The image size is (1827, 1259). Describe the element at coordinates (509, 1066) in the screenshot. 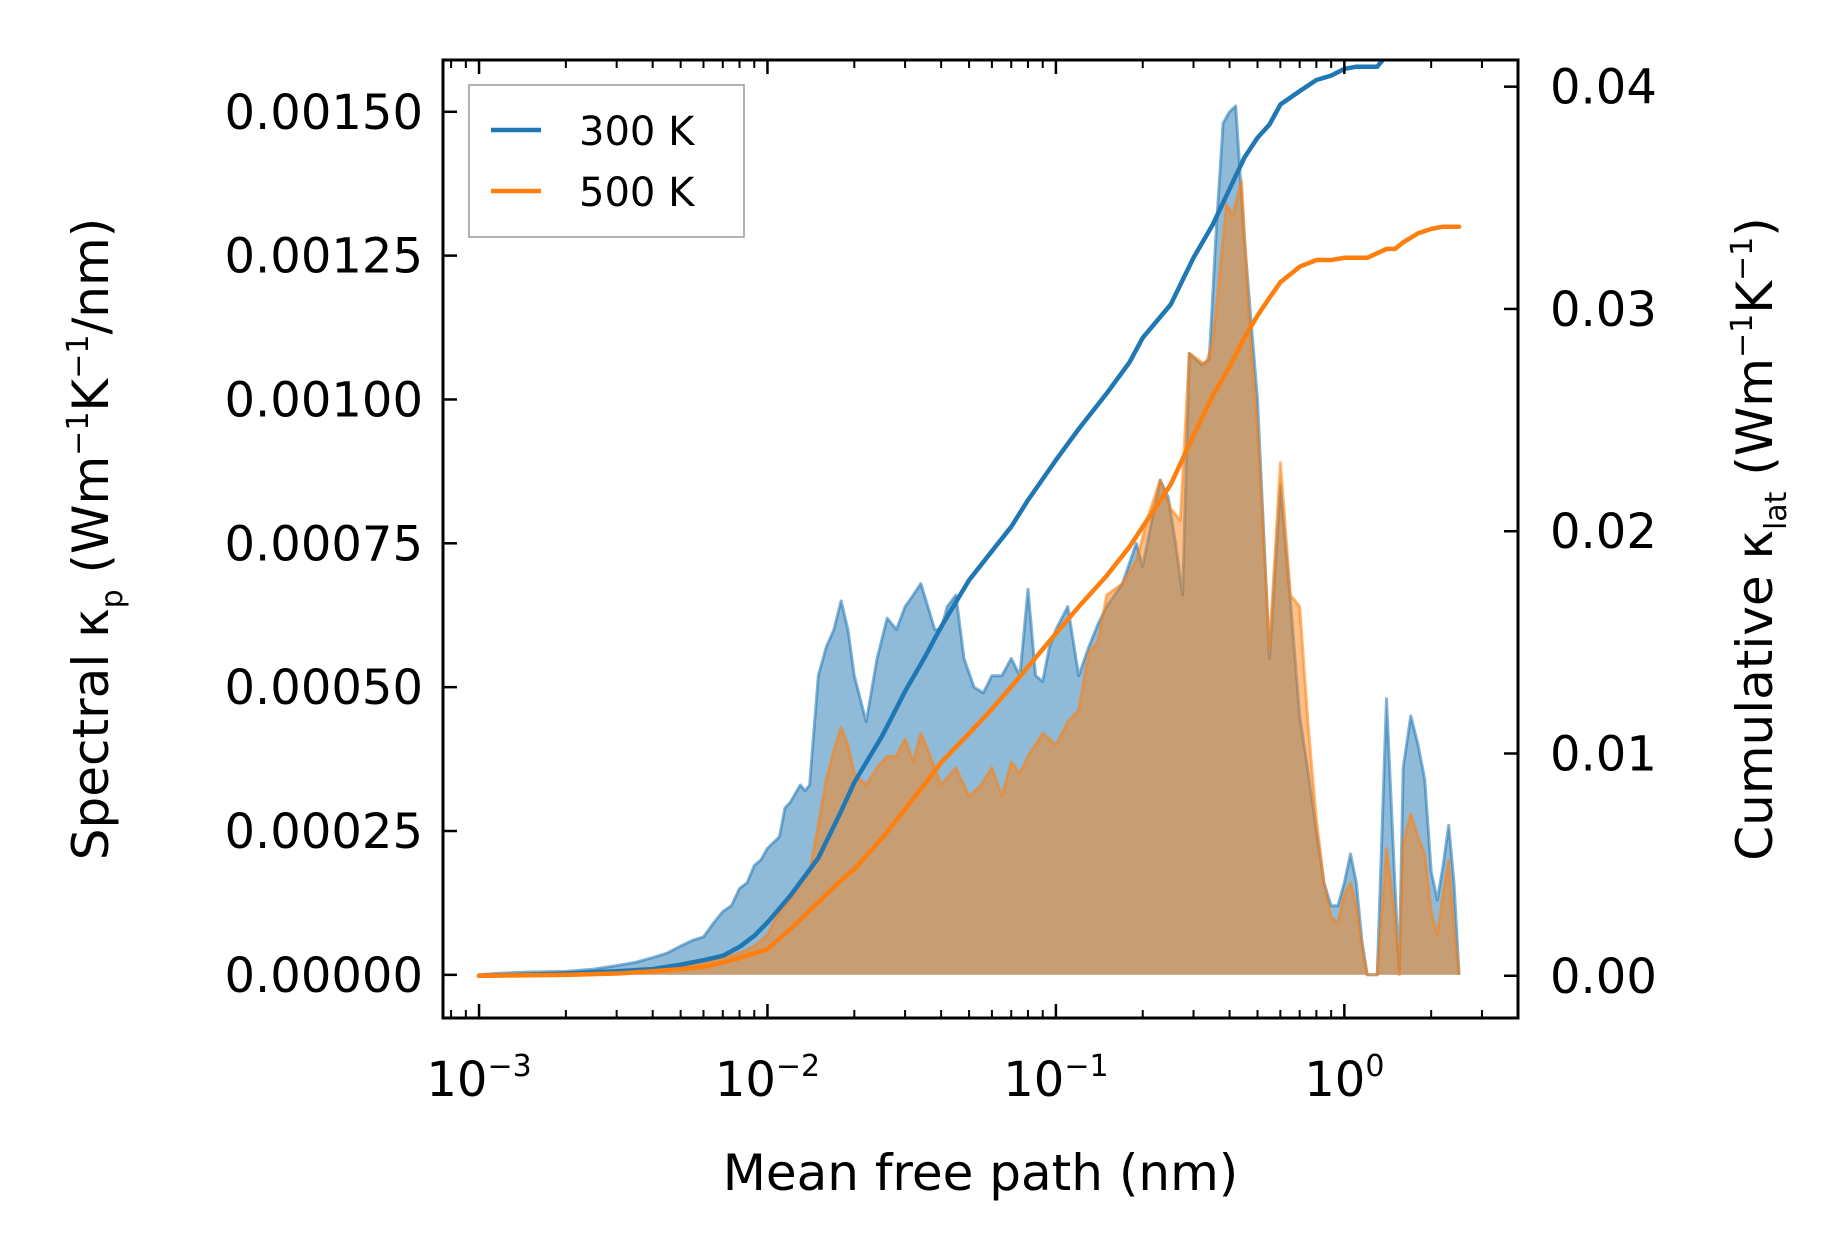

I see `x-tick-exponent: −3` at that location.